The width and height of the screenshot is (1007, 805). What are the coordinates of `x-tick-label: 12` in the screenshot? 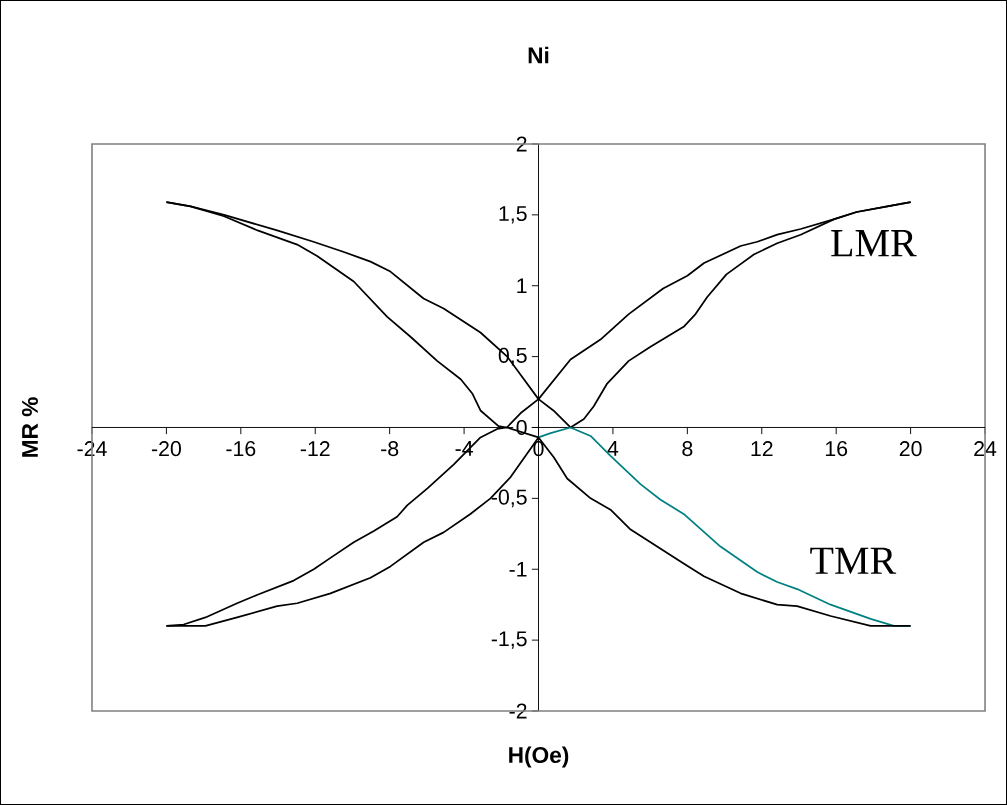 It's located at (762, 448).